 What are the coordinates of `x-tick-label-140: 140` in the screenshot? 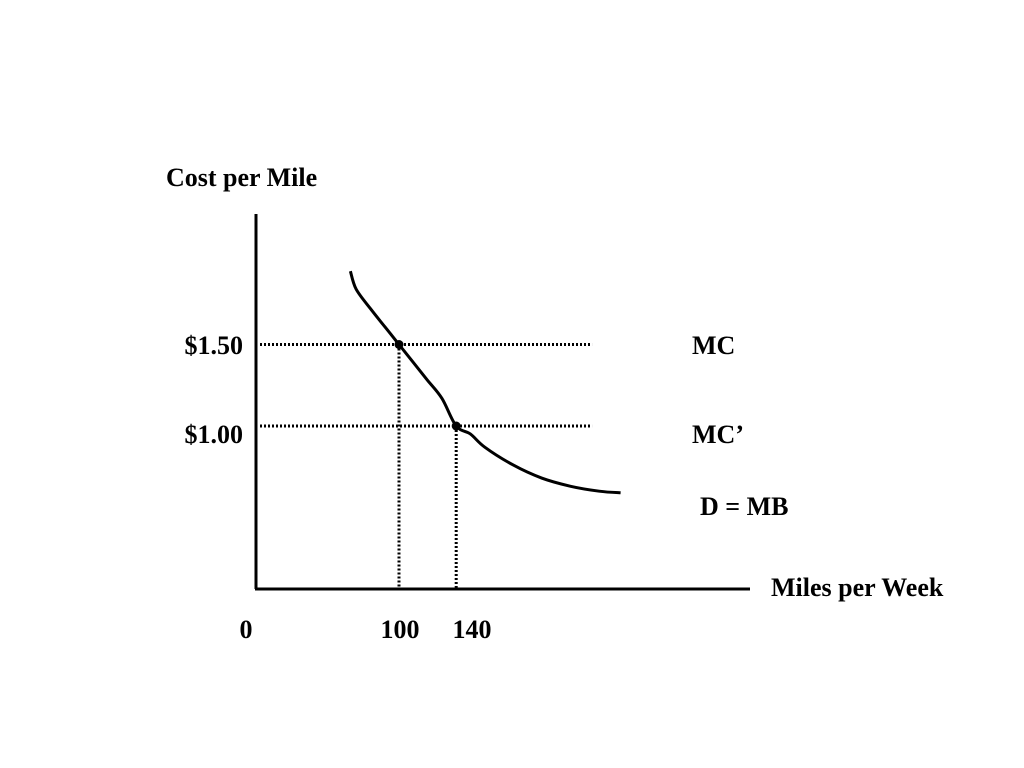 It's located at (472, 629).